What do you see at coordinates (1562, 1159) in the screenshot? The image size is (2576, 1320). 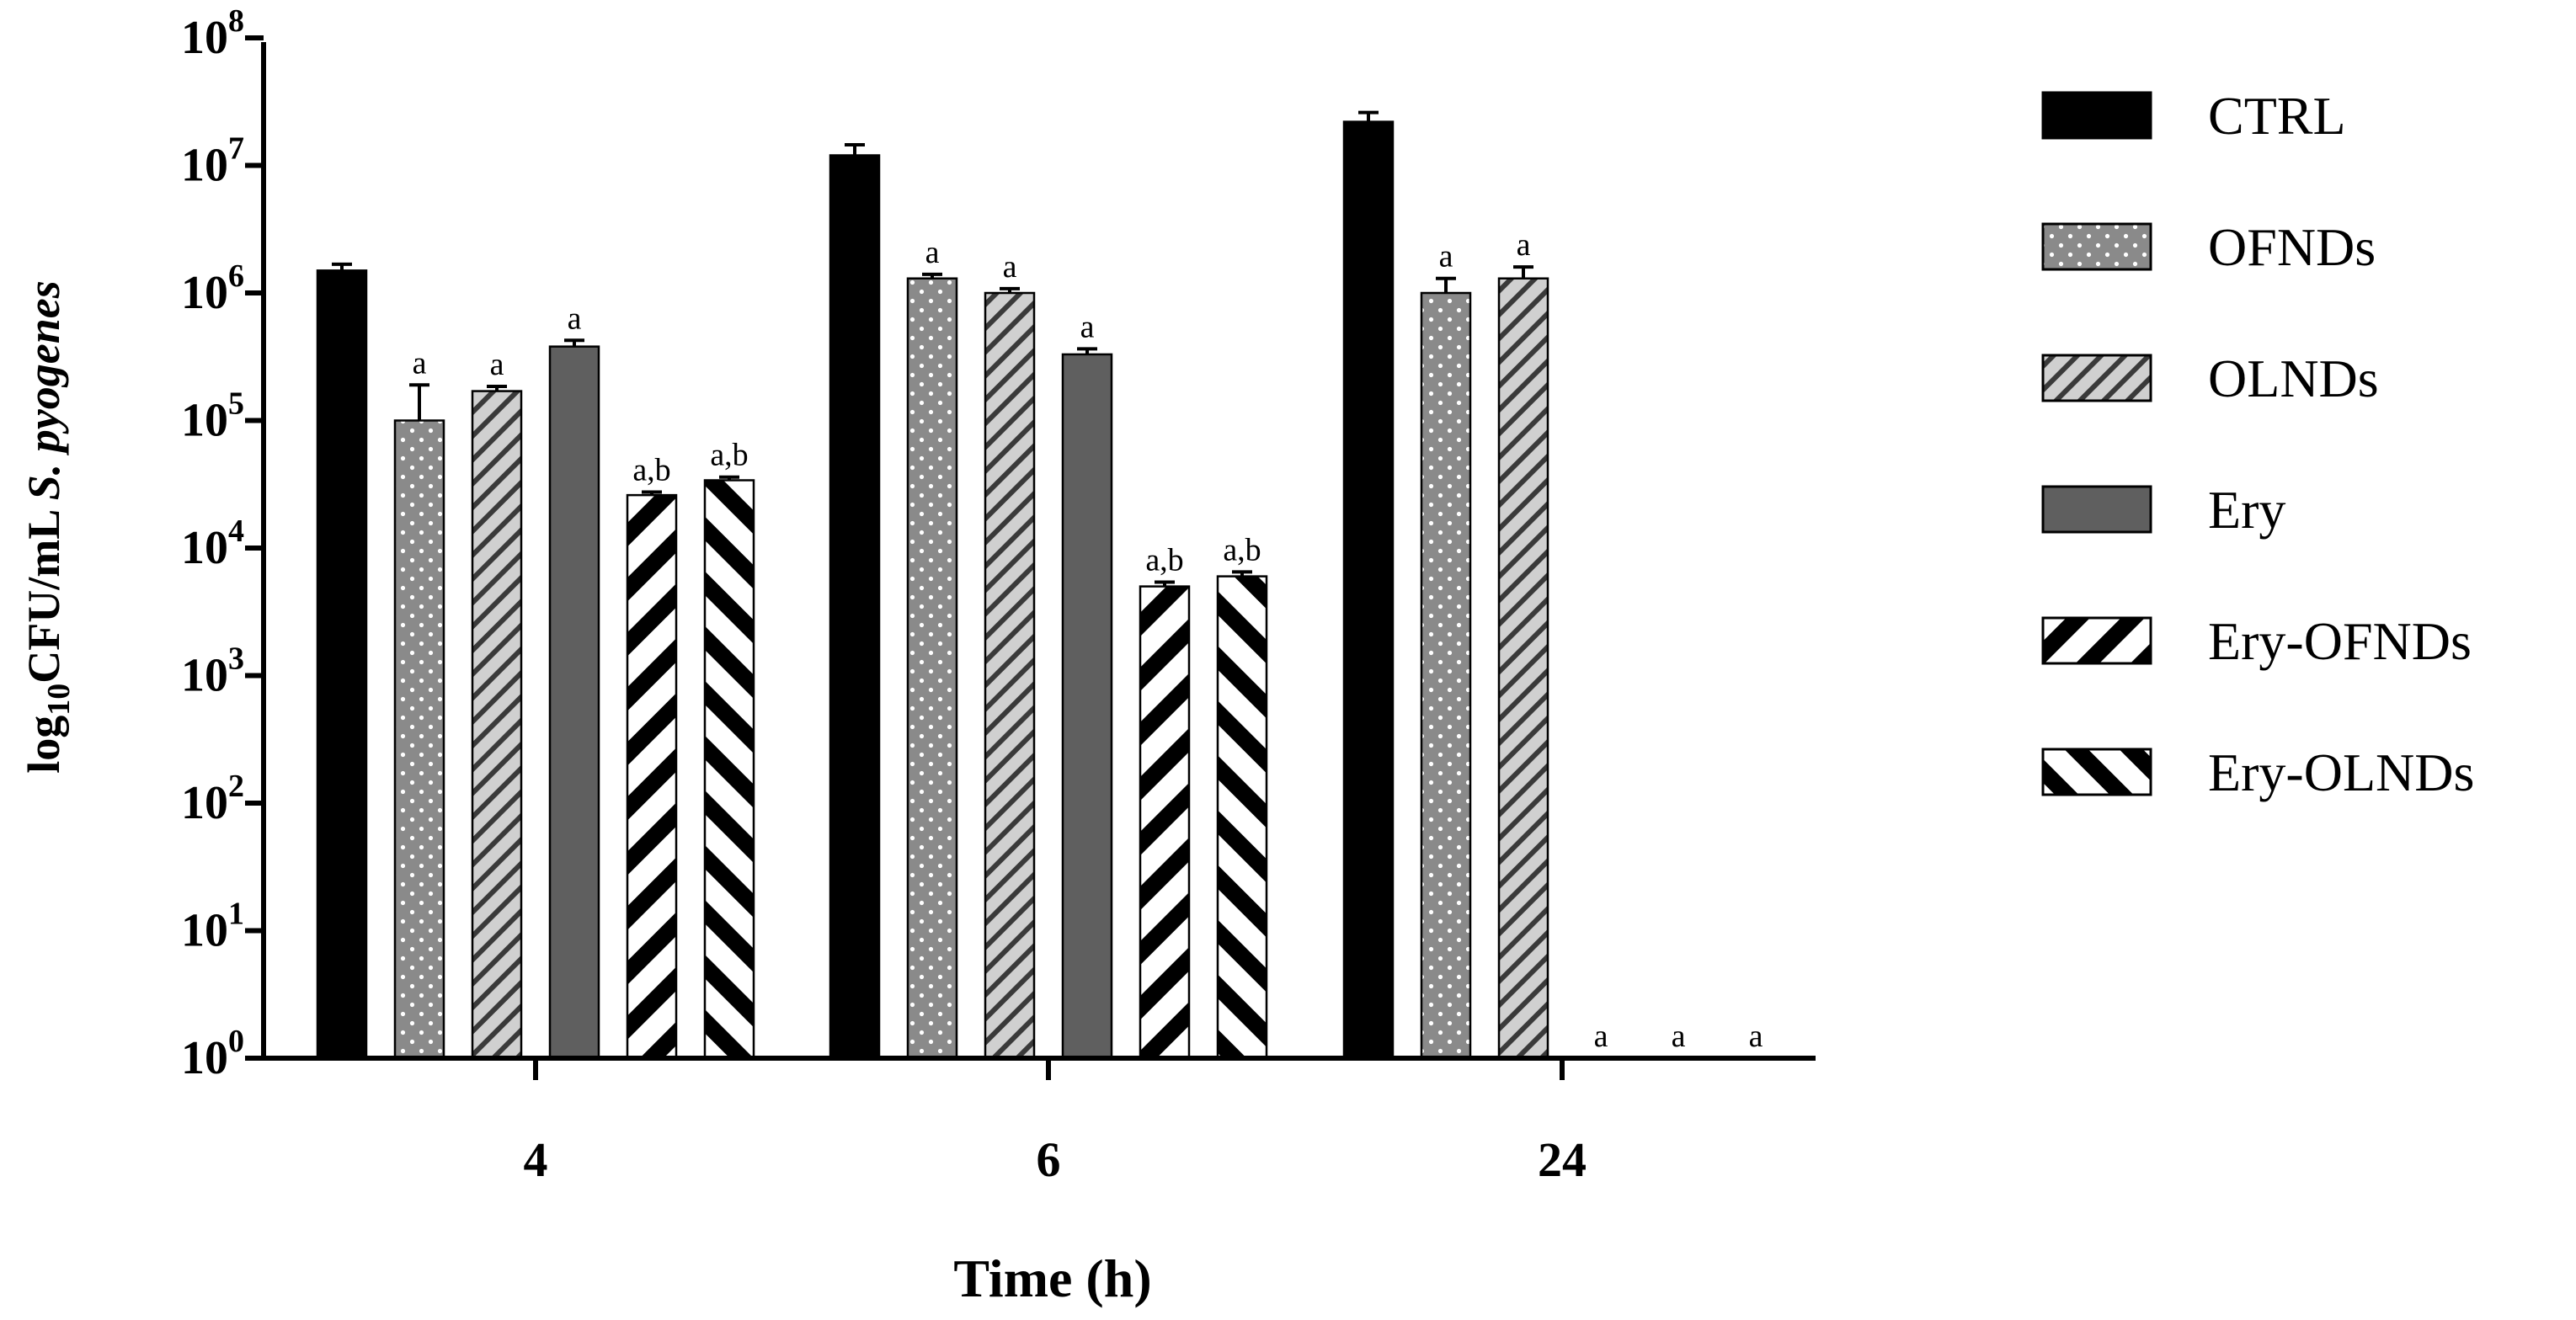 I see `x-tick-label: 24` at bounding box center [1562, 1159].